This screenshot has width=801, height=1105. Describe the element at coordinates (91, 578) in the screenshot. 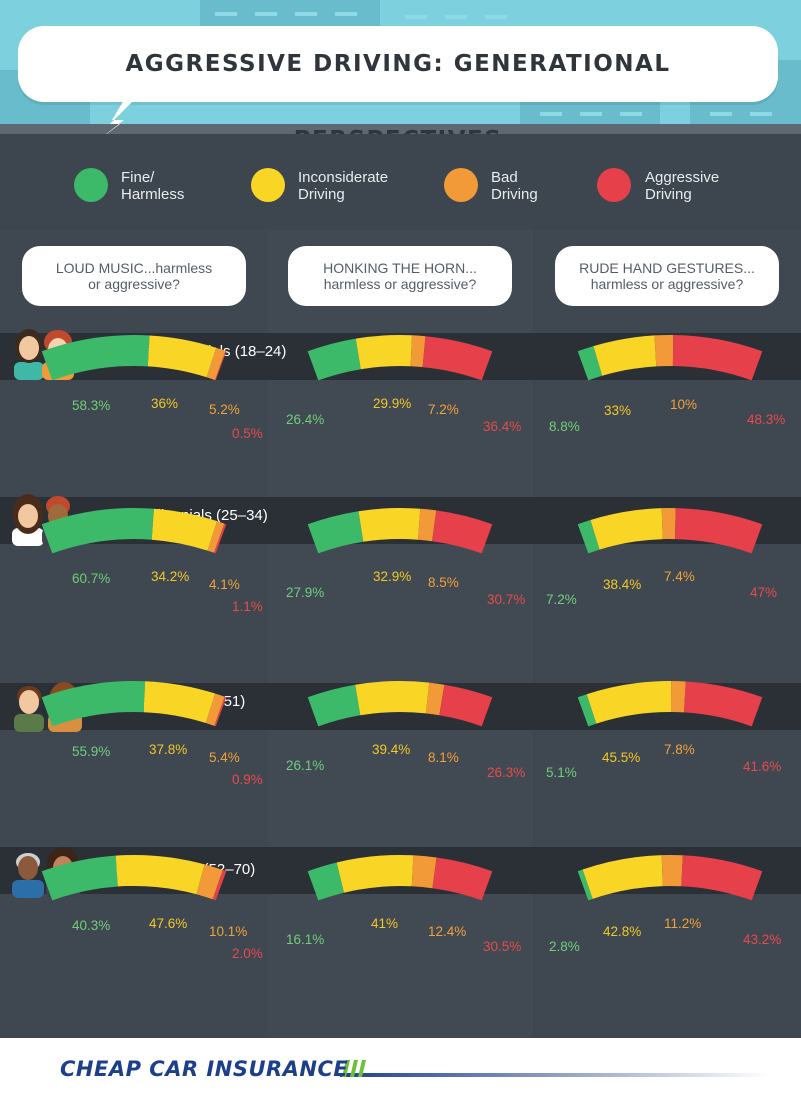

I see `pct-label: 60.7%` at that location.